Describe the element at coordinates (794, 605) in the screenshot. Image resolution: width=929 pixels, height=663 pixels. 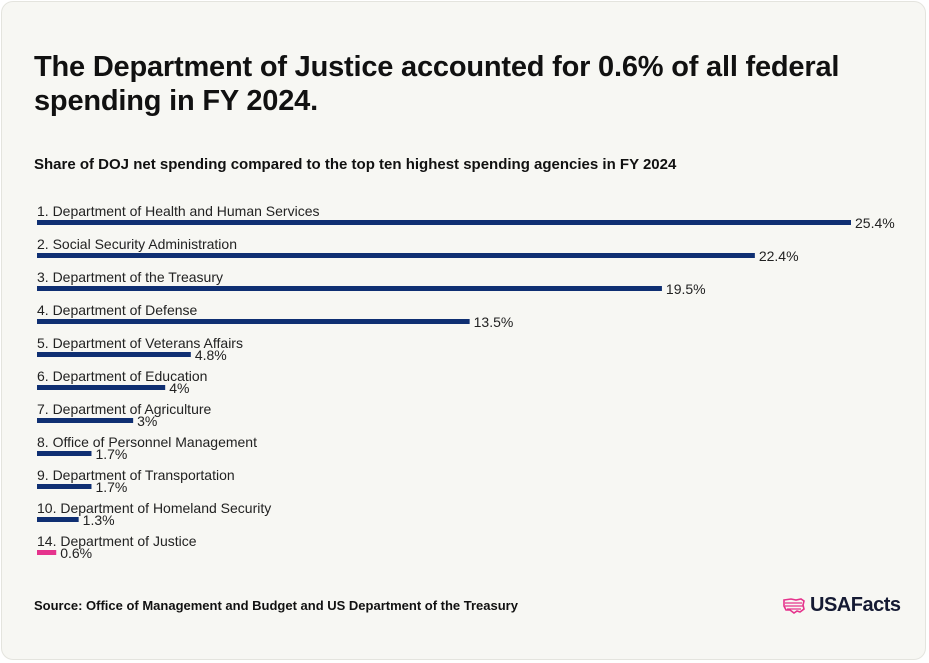
I see `usa-map-icon` at that location.